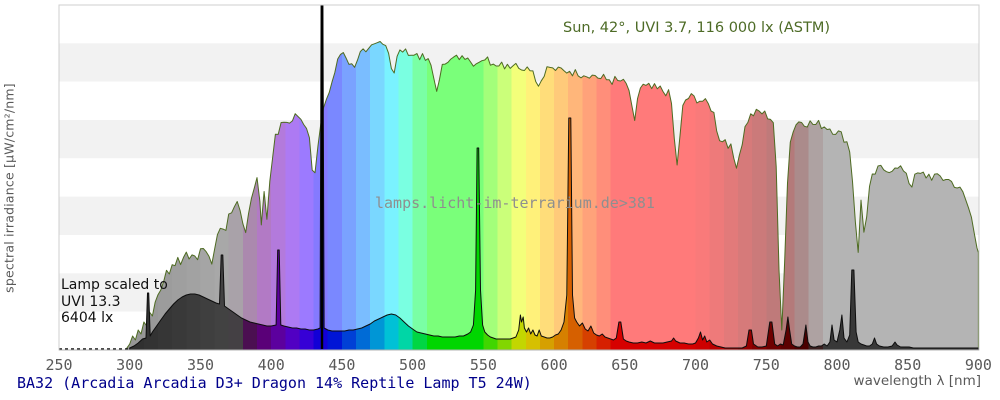 This screenshot has width=1000, height=400. What do you see at coordinates (917, 381) in the screenshot?
I see `x-axis-label: wavelength λ [nm]` at bounding box center [917, 381].